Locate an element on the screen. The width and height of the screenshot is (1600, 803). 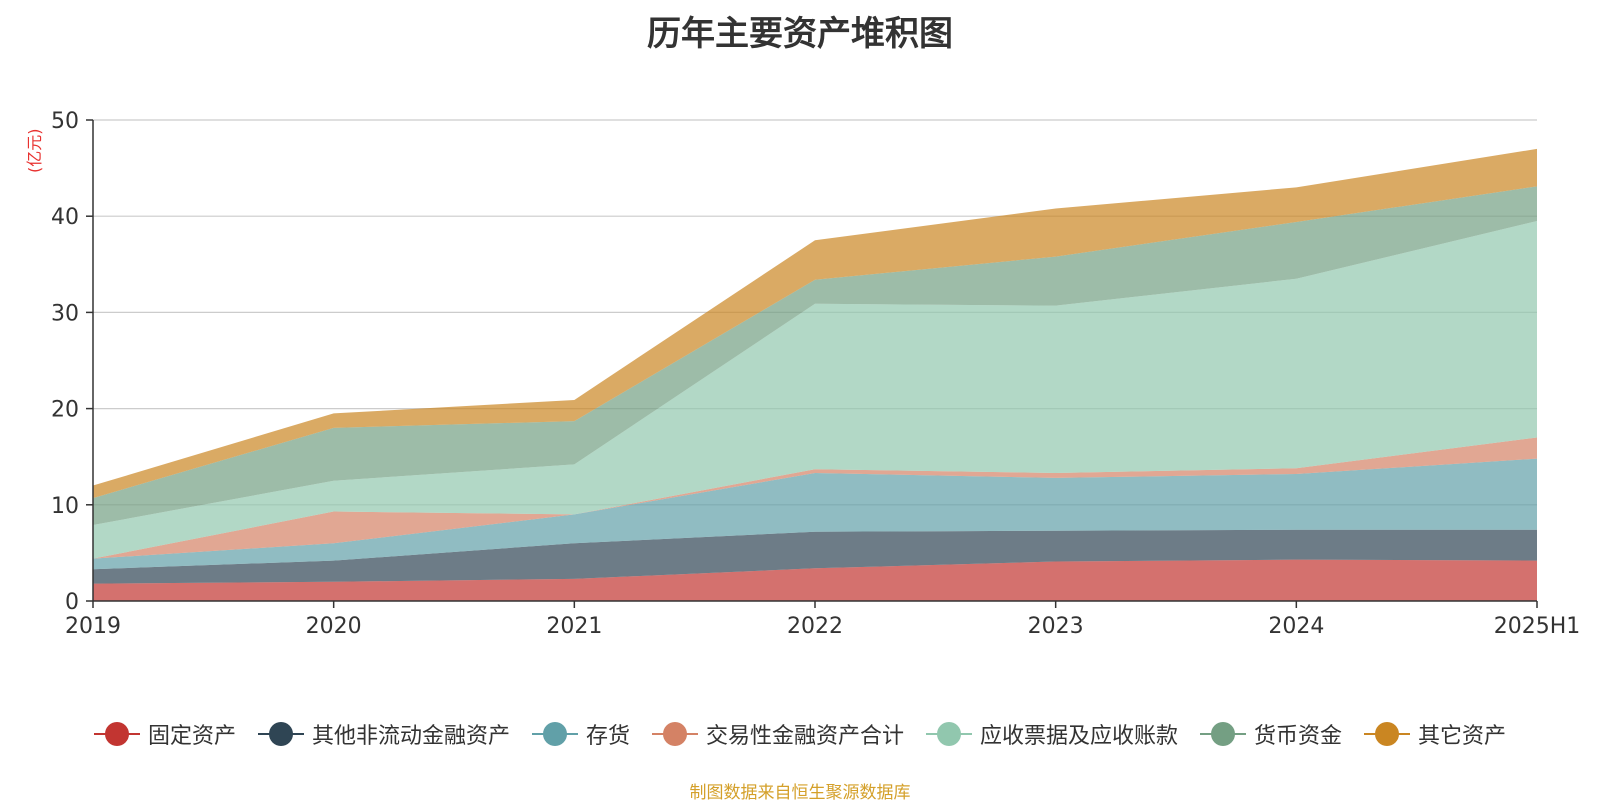
legend-item: 货币资金 is located at coordinates (1271, 734).